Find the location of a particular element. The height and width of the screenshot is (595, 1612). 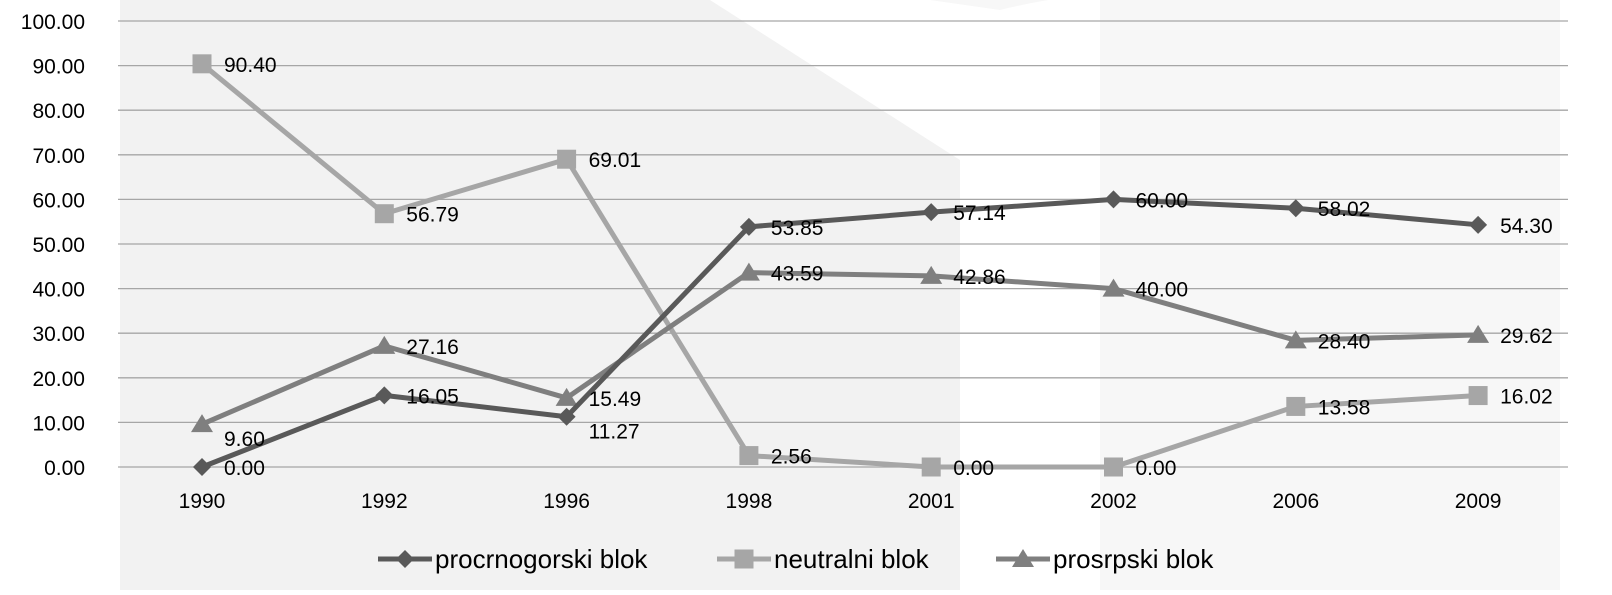

x-tick-label: 1990 is located at coordinates (202, 501).